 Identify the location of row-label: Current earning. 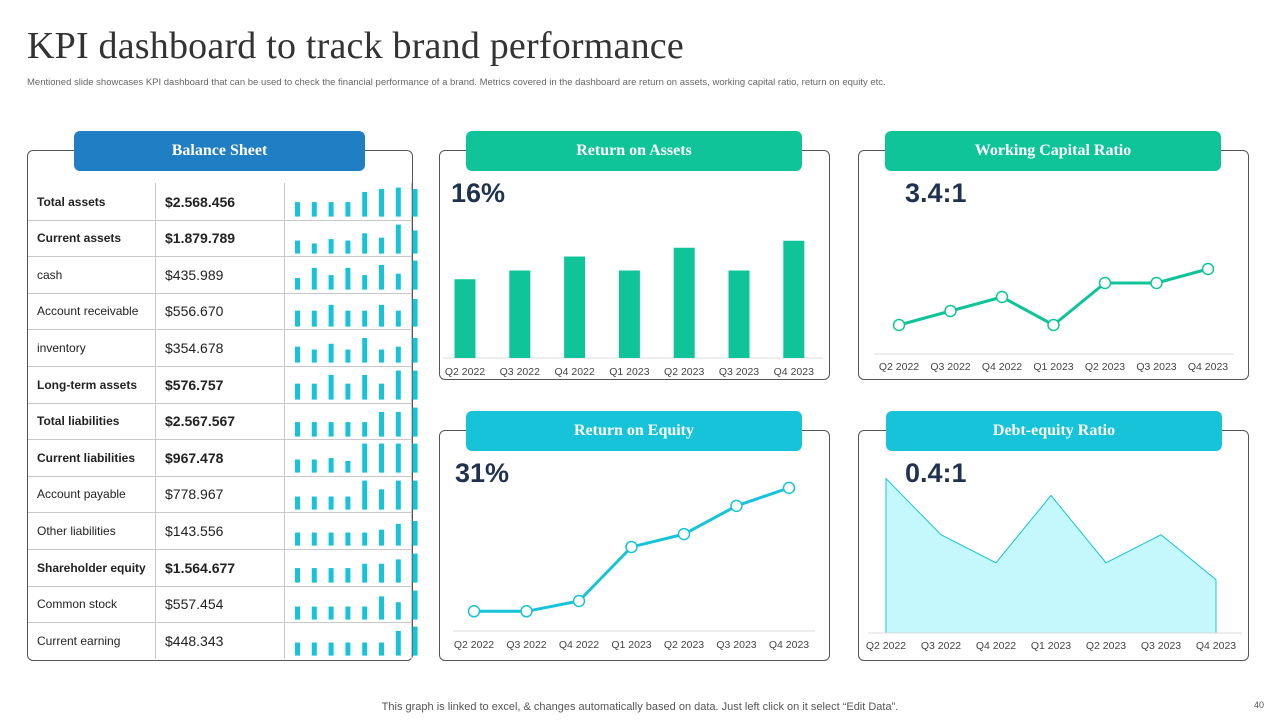
(79, 640).